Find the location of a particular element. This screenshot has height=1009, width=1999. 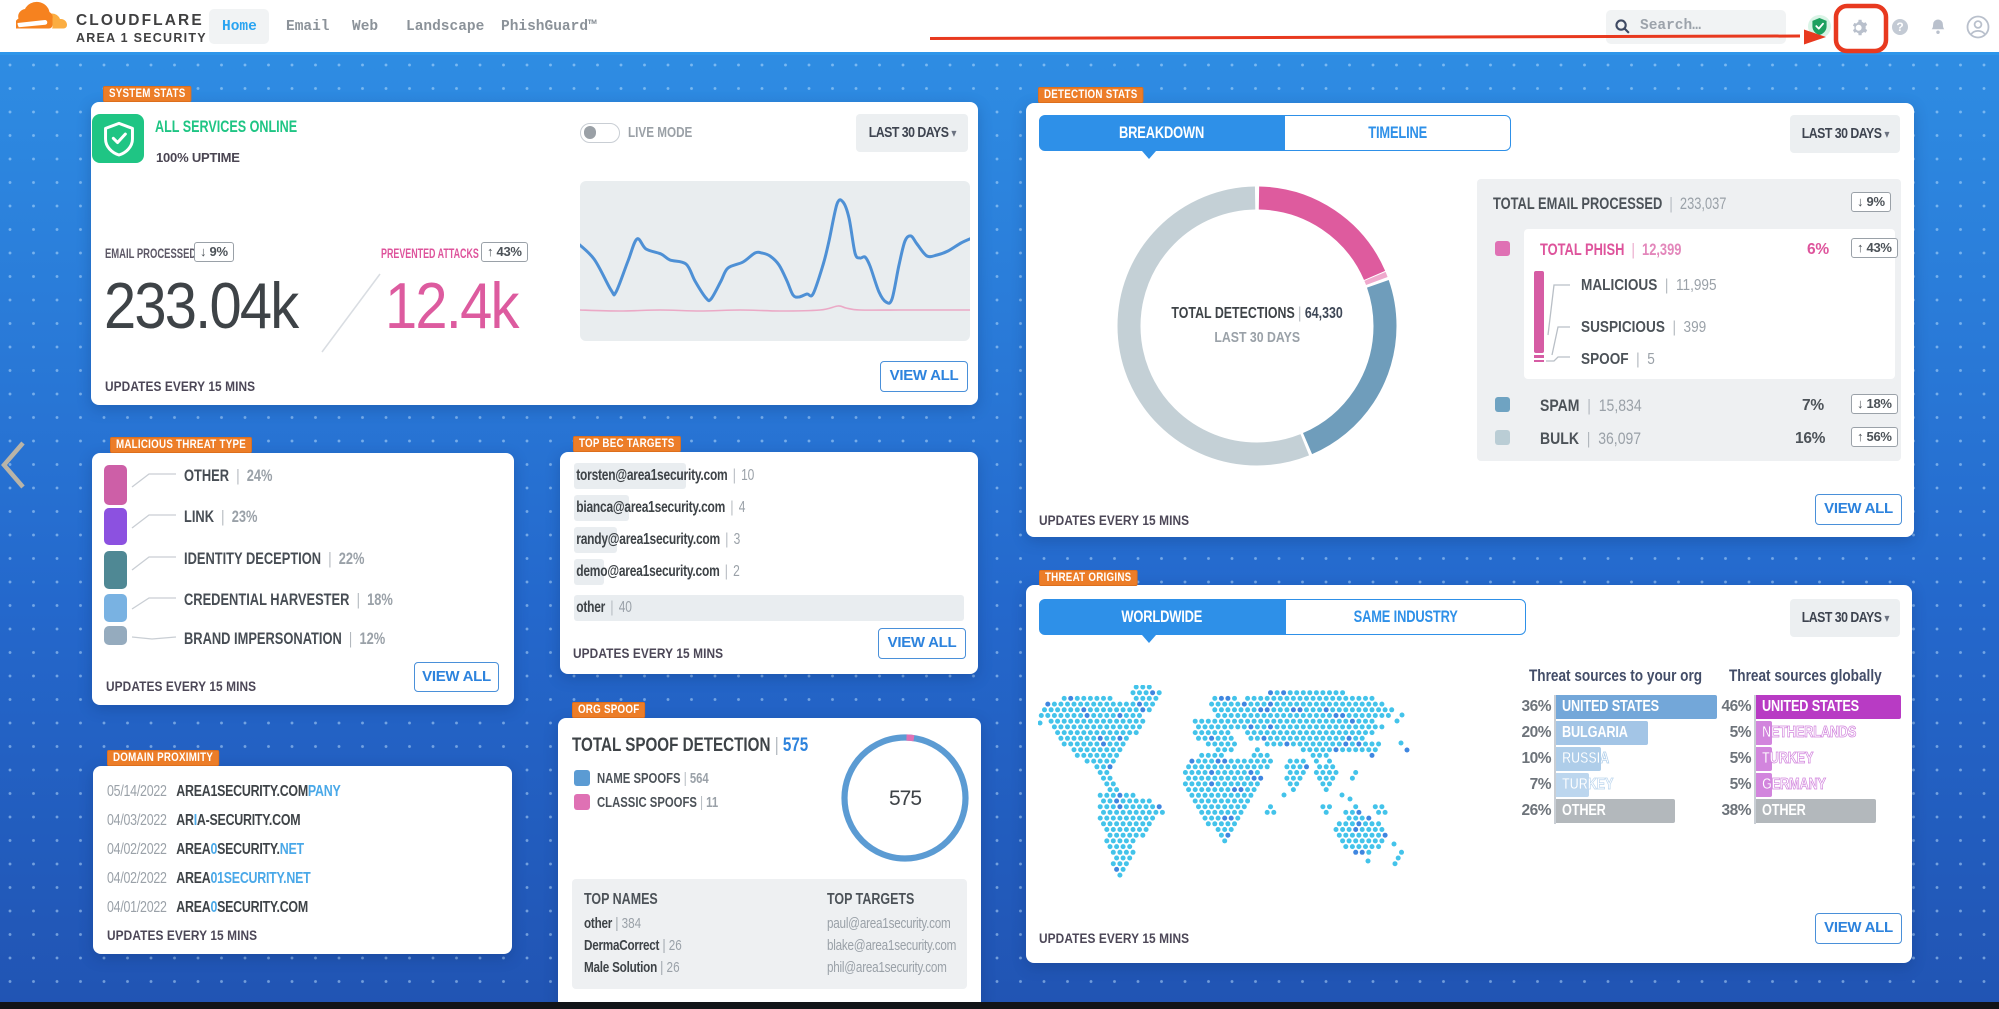

svg-text: 575 is located at coordinates (905, 798).